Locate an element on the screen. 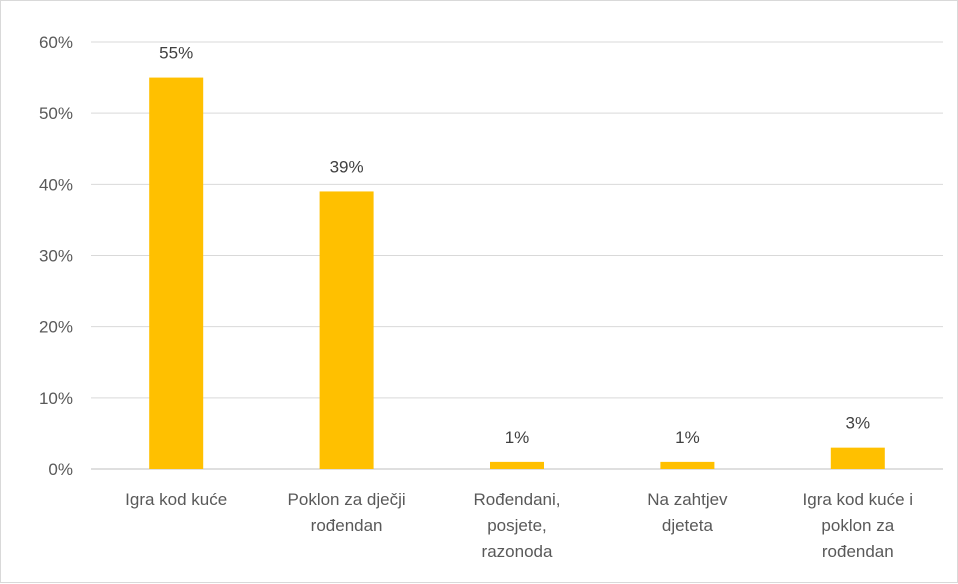 The width and height of the screenshot is (958, 584). data-label: 55% is located at coordinates (176, 53).